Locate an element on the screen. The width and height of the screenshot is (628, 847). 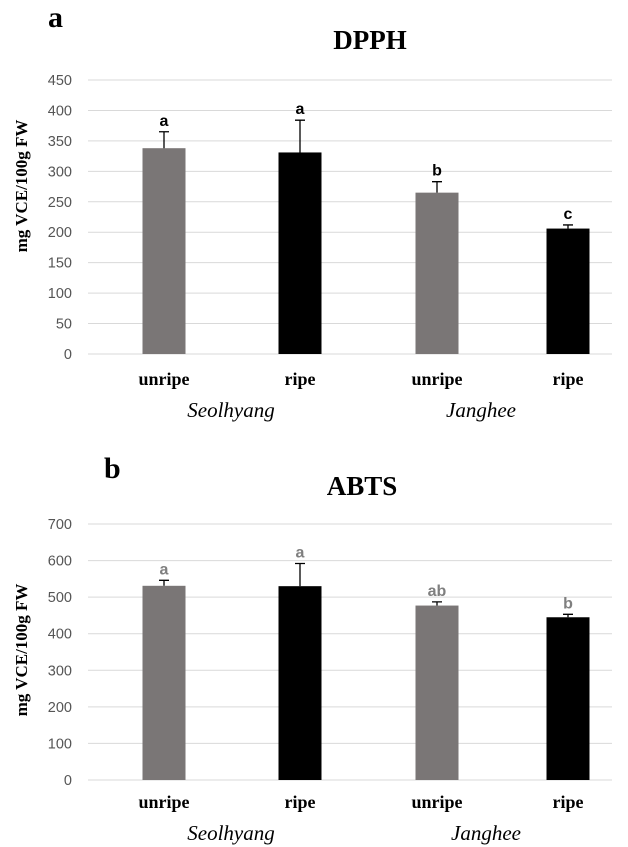
chart-a-ytick-label: 350 is located at coordinates (60, 142).